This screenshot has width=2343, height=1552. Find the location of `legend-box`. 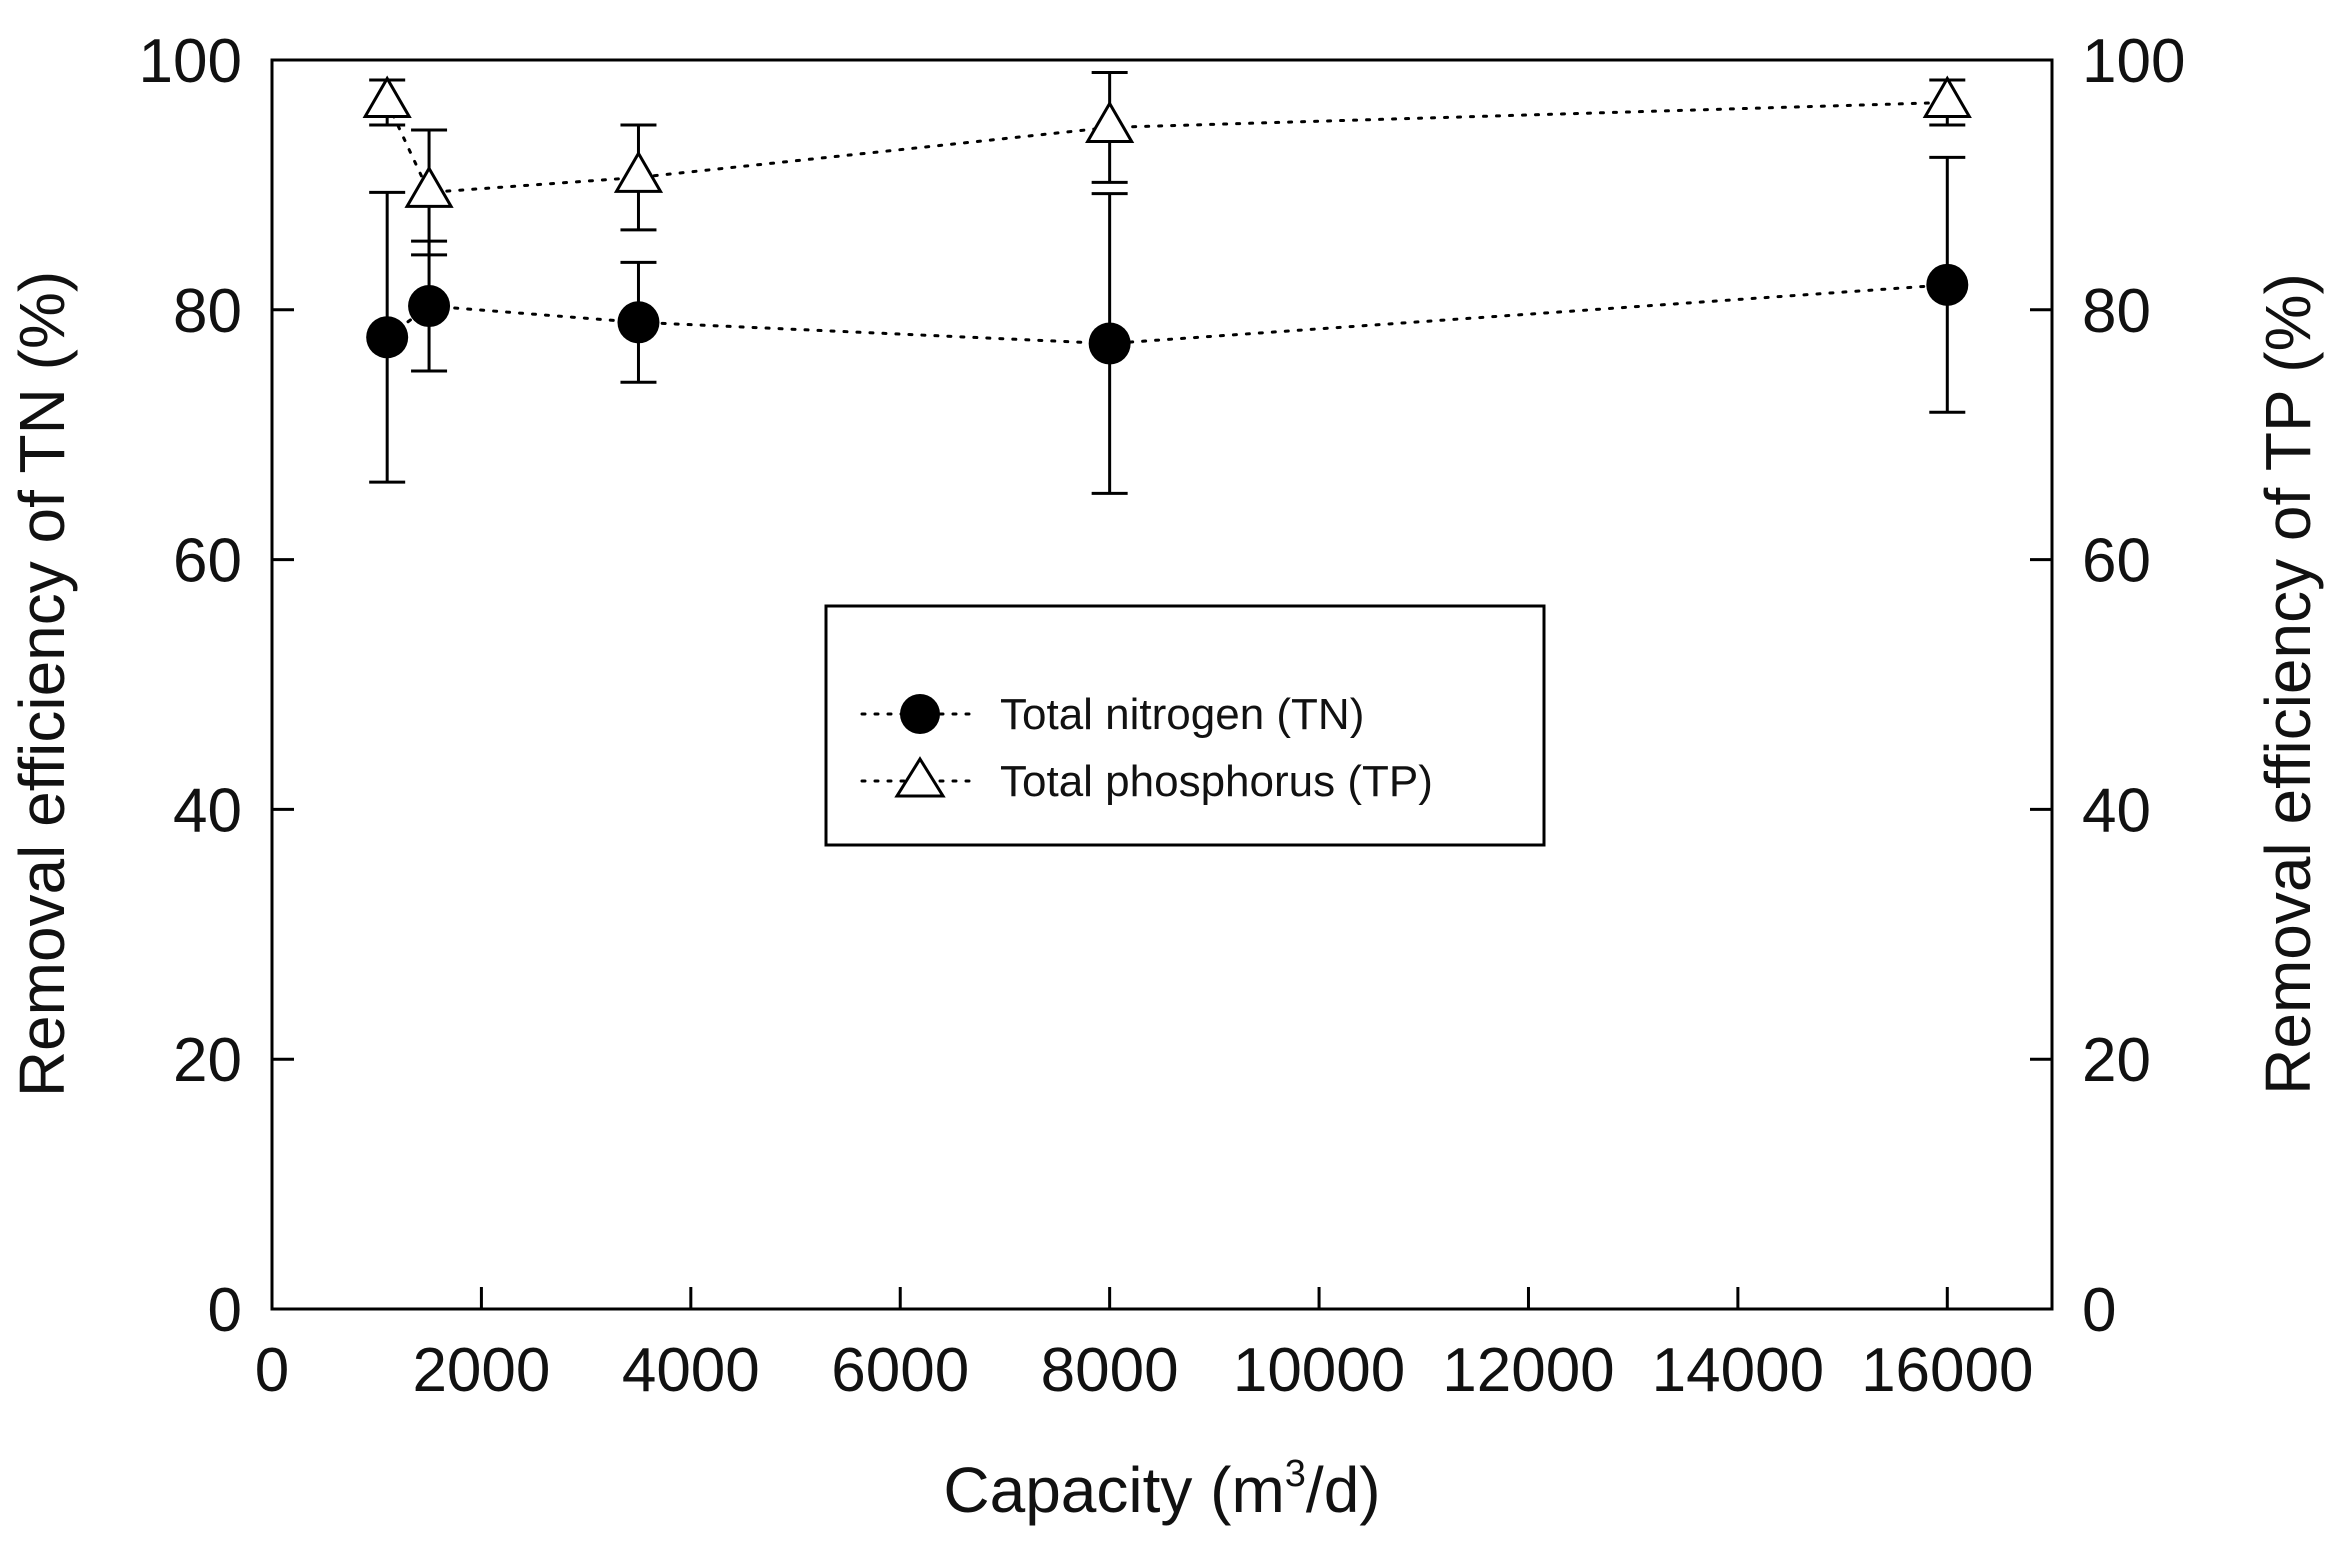

legend-box is located at coordinates (1185, 725).